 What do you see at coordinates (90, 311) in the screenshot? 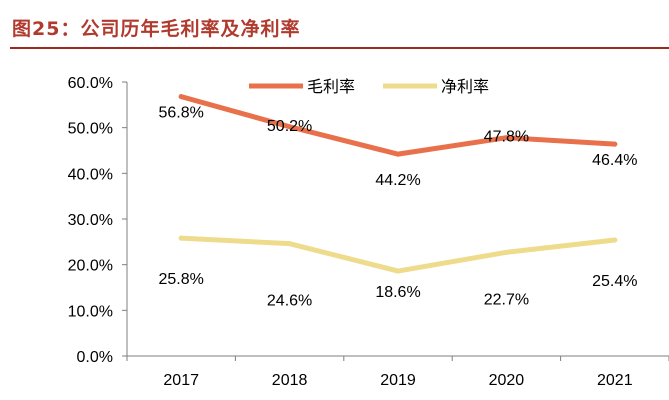
I see `y-tick-label: 10.0%` at bounding box center [90, 311].